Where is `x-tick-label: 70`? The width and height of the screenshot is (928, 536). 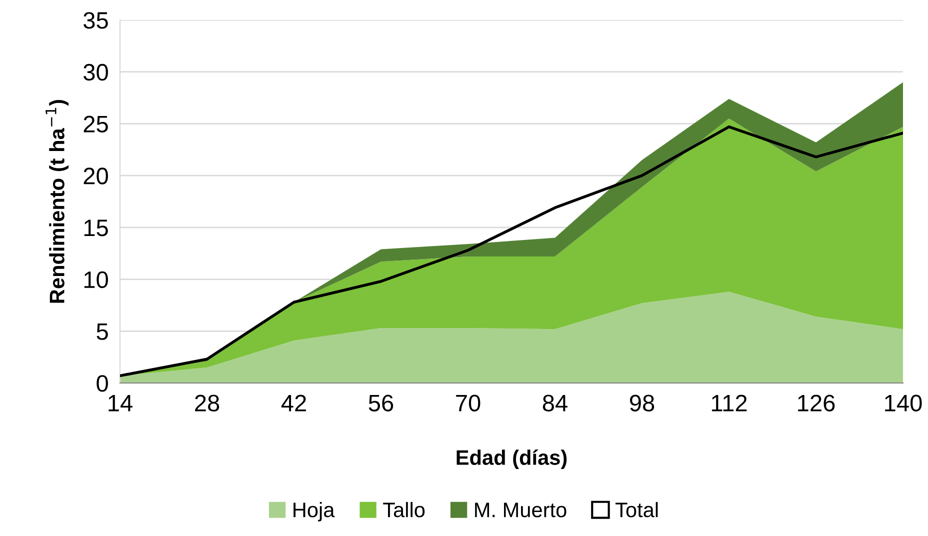 x-tick-label: 70 is located at coordinates (468, 403).